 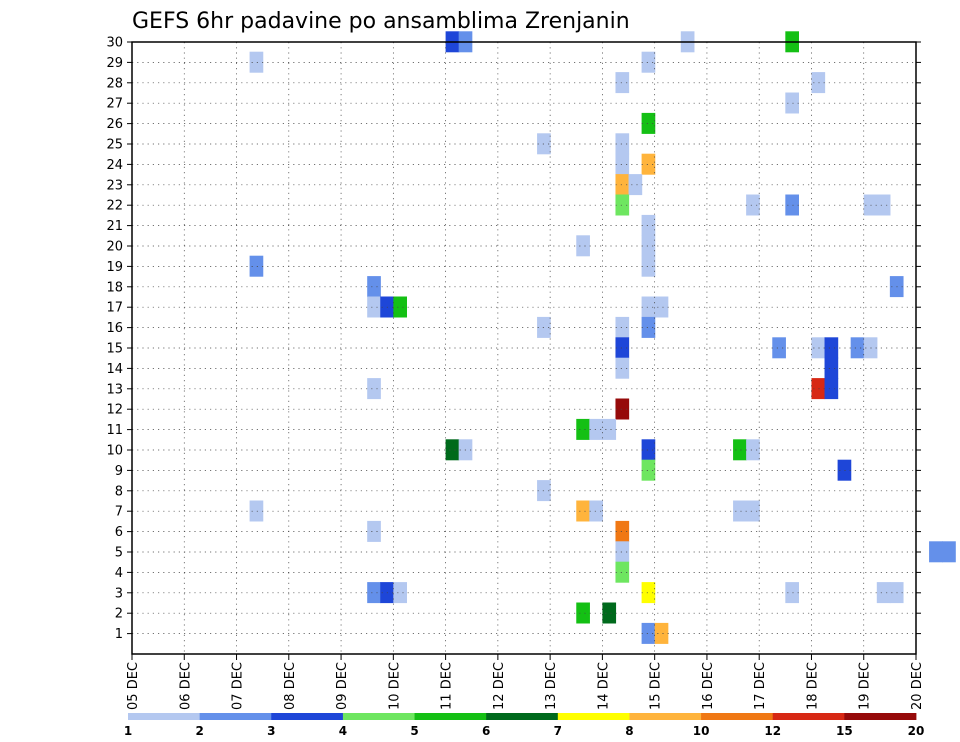 I want to click on colorbar-label: 10, so click(x=701, y=731).